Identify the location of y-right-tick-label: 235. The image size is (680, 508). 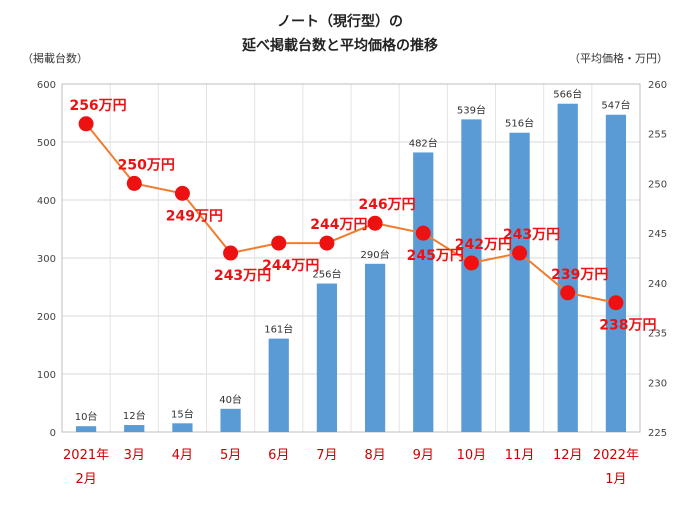
(657, 334).